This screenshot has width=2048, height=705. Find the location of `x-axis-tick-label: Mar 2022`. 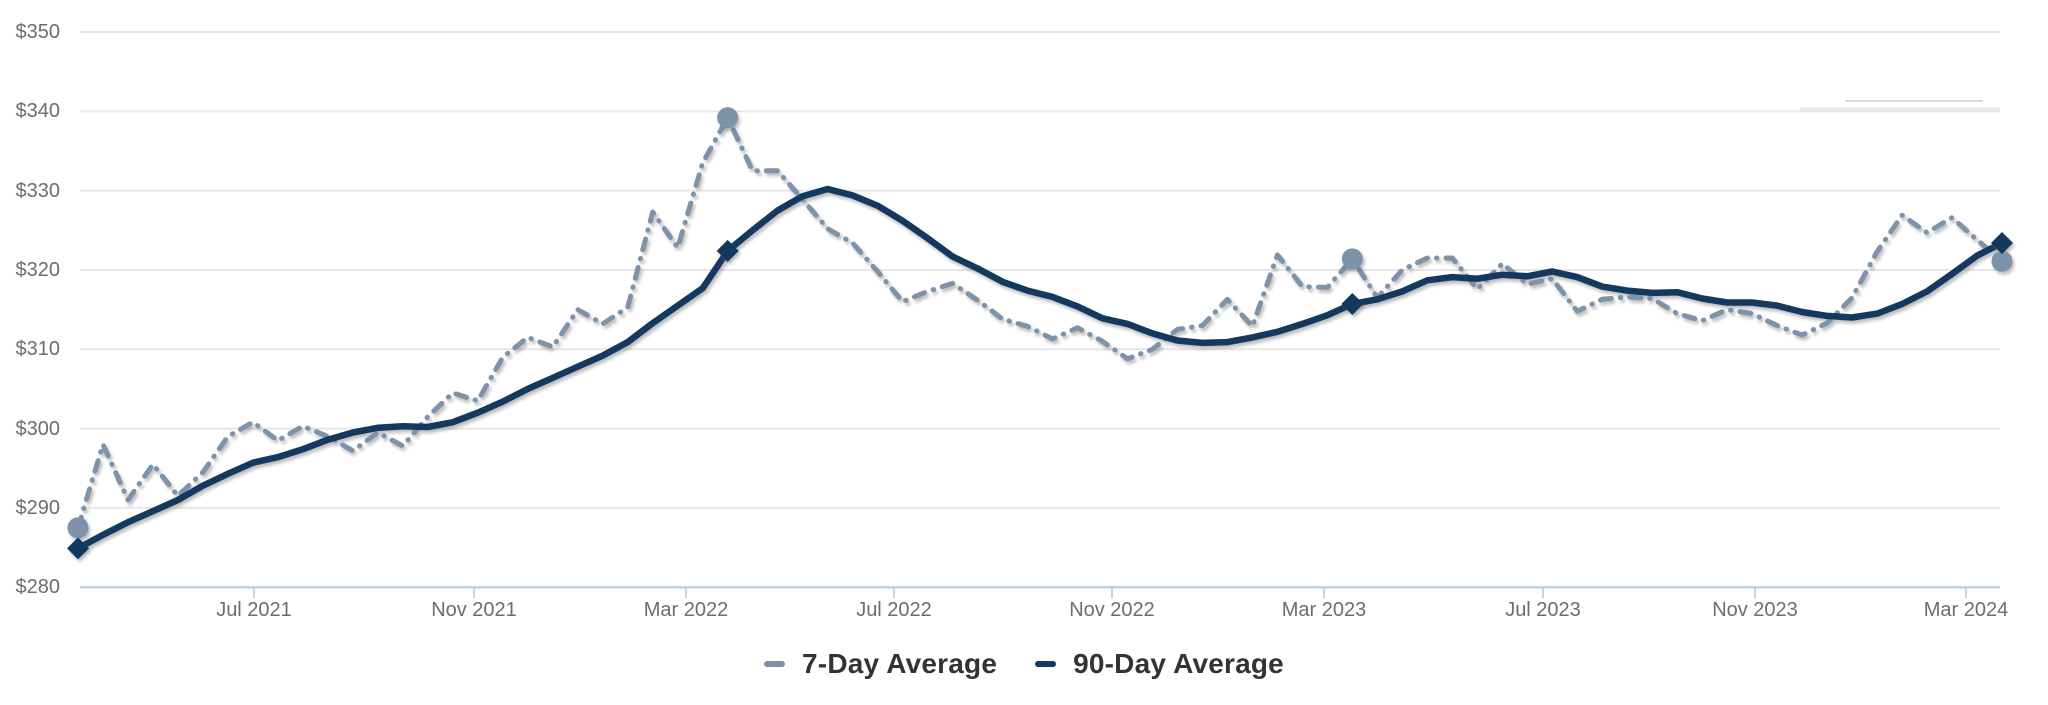

x-axis-tick-label: Mar 2022 is located at coordinates (686, 610).